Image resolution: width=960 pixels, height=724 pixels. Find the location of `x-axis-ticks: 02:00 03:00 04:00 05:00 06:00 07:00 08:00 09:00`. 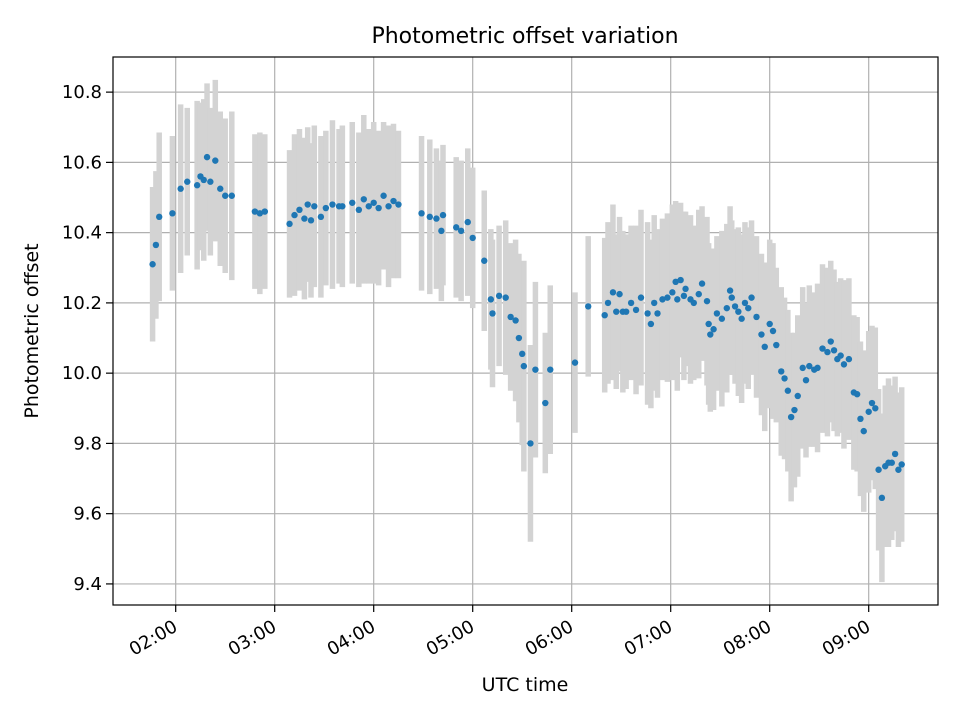

x-axis-ticks: 02:00 03:00 04:00 05:00 06:00 07:00 08:00 09:00 is located at coordinates (500, 632).